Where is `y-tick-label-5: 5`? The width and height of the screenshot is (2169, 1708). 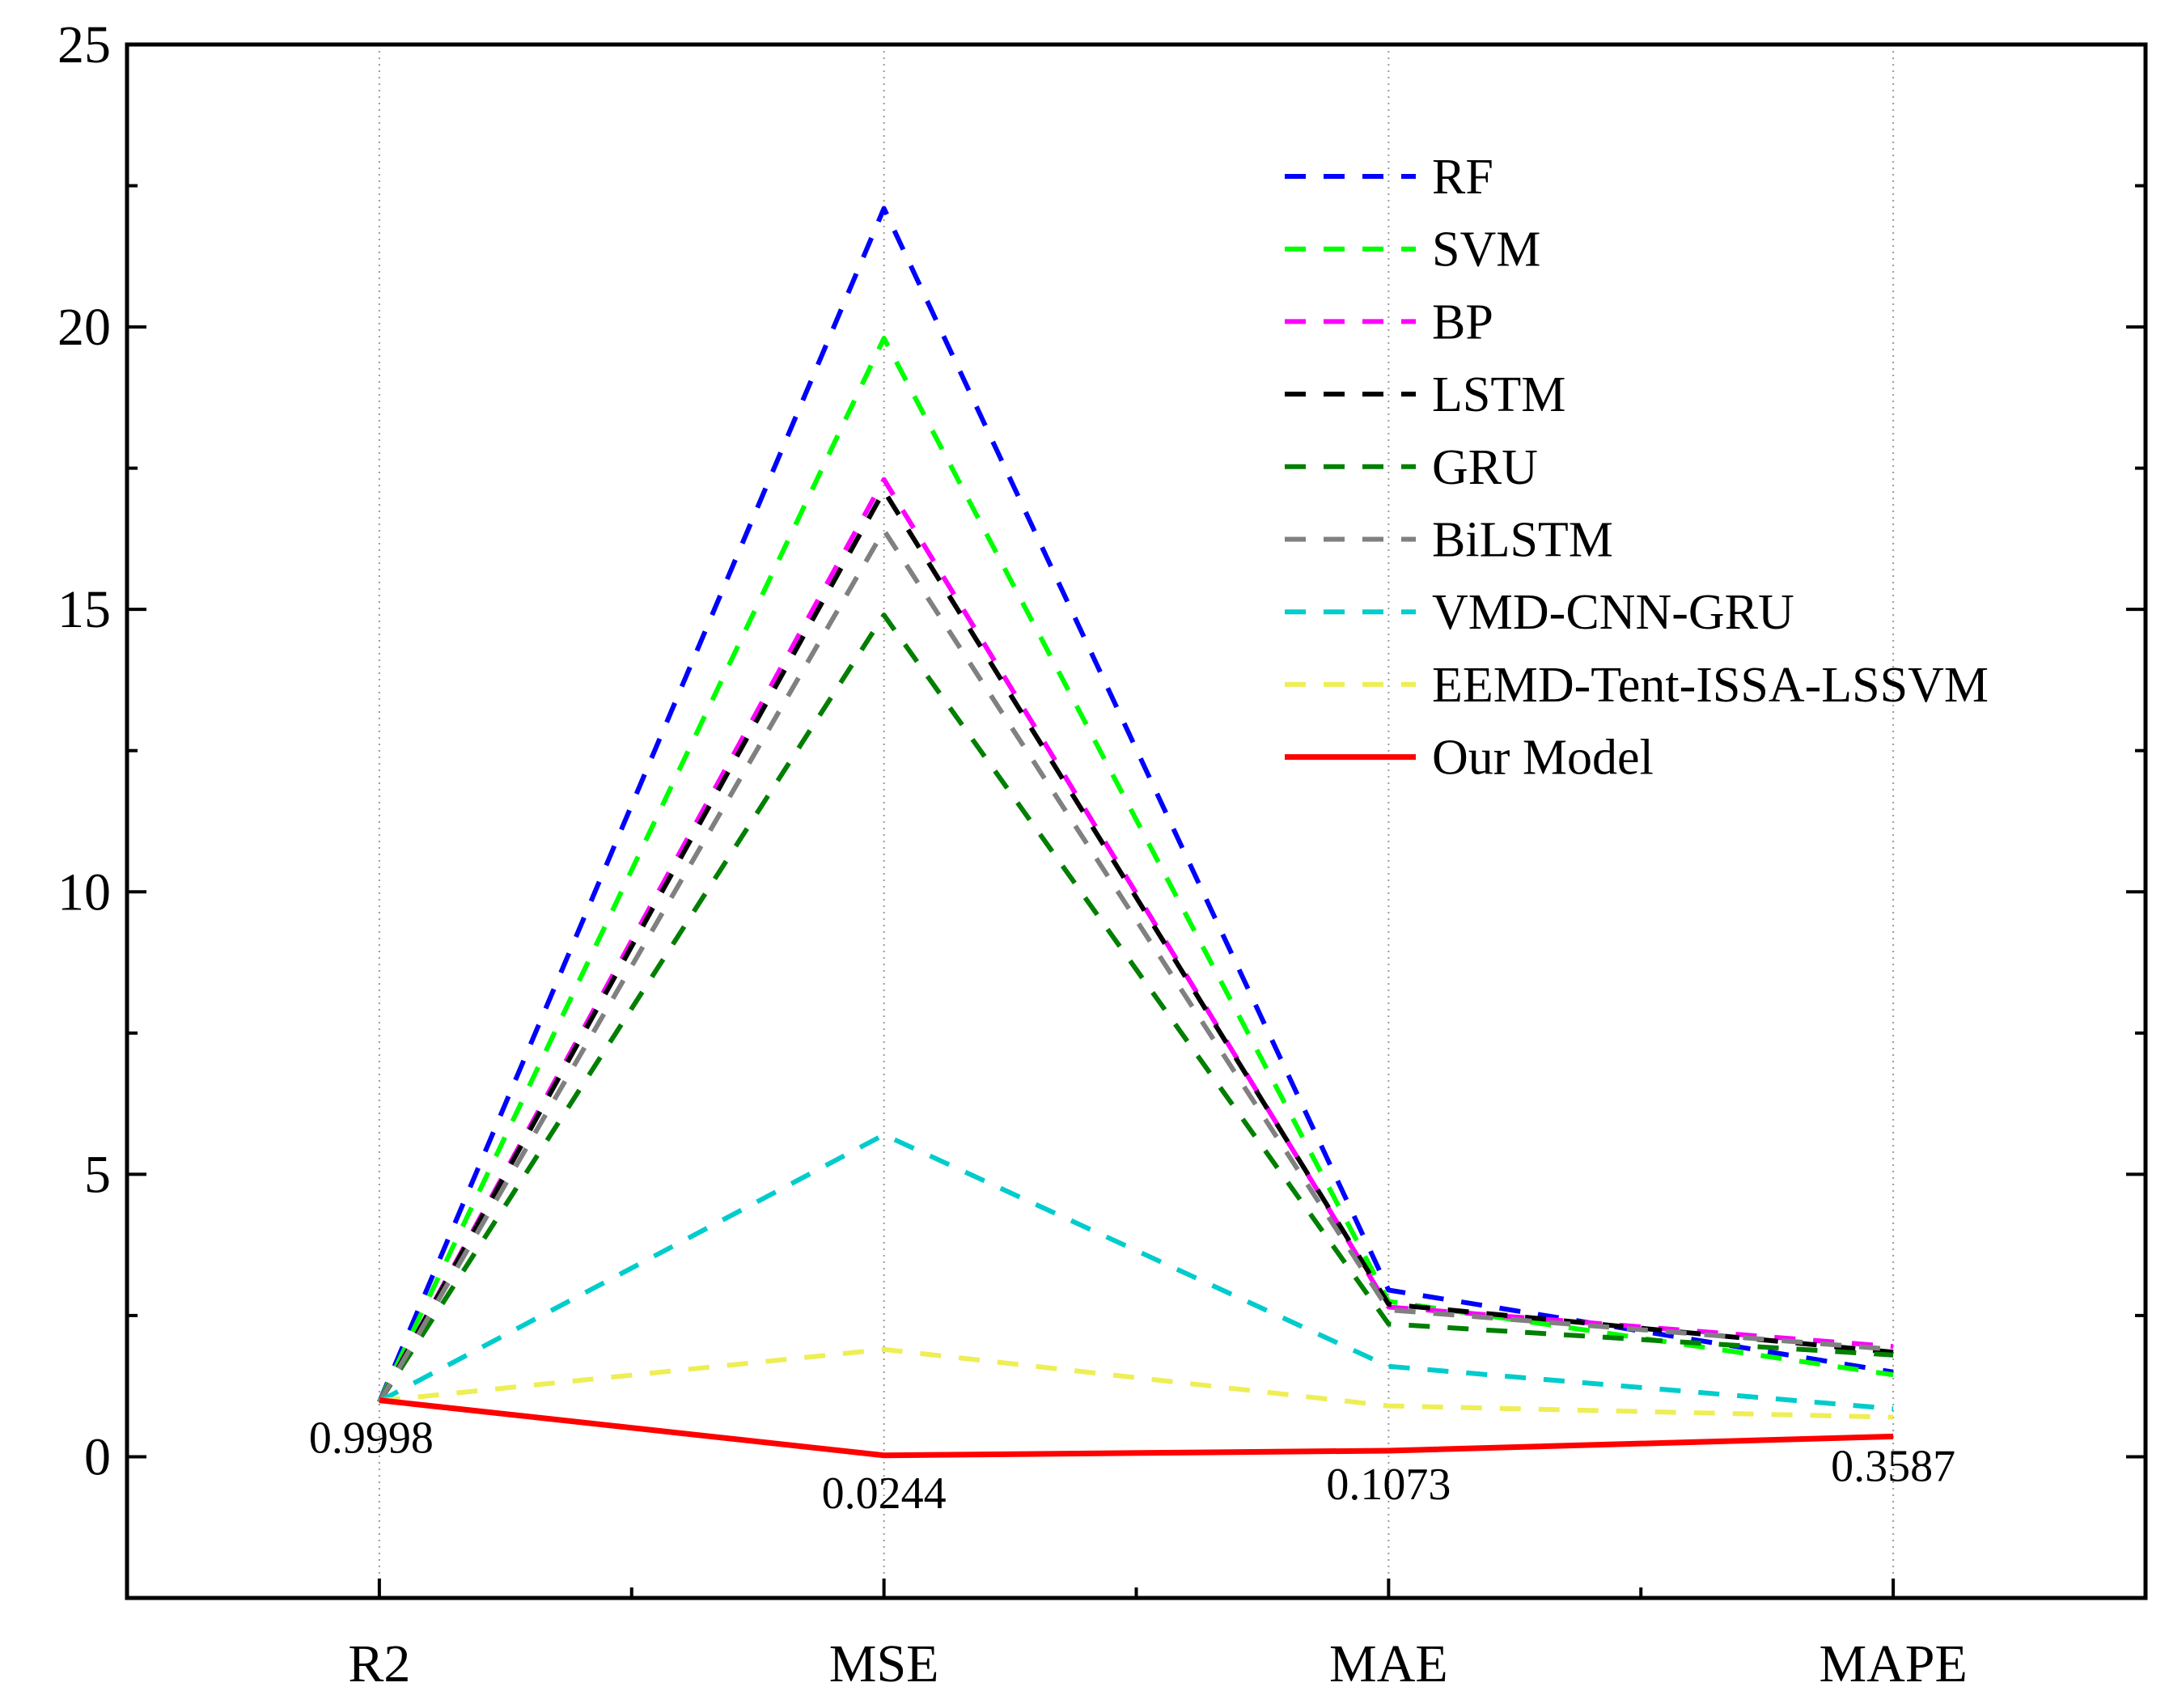
y-tick-label-5: 5 is located at coordinates (98, 1174).